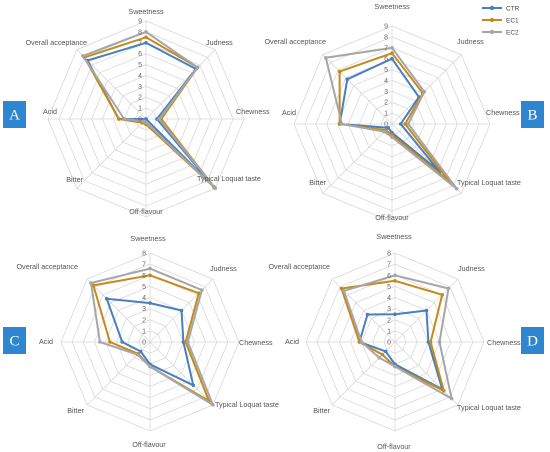 Image resolution: width=550 pixels, height=452 pixels. Describe the element at coordinates (14, 342) in the screenshot. I see `panel-letter-c: C` at that location.